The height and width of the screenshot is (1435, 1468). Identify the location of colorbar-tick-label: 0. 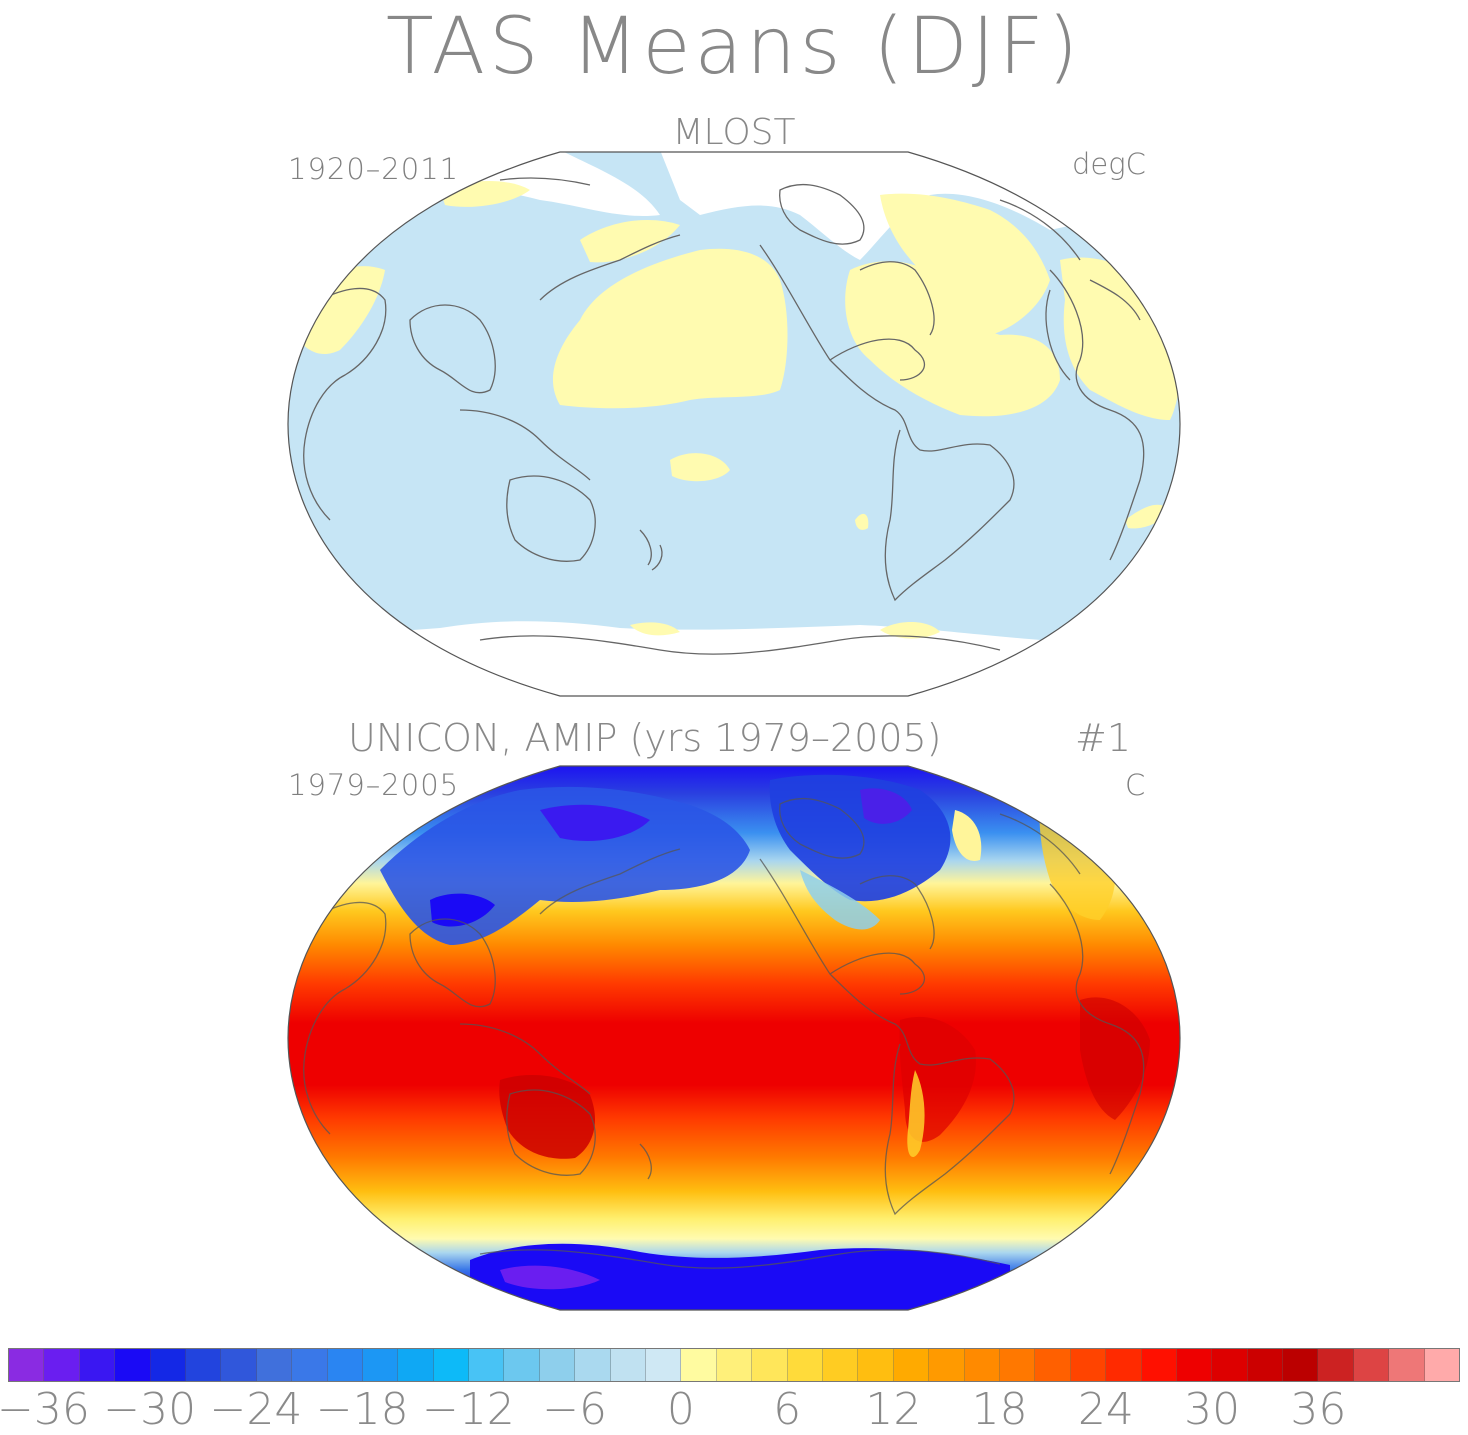
(680, 1409).